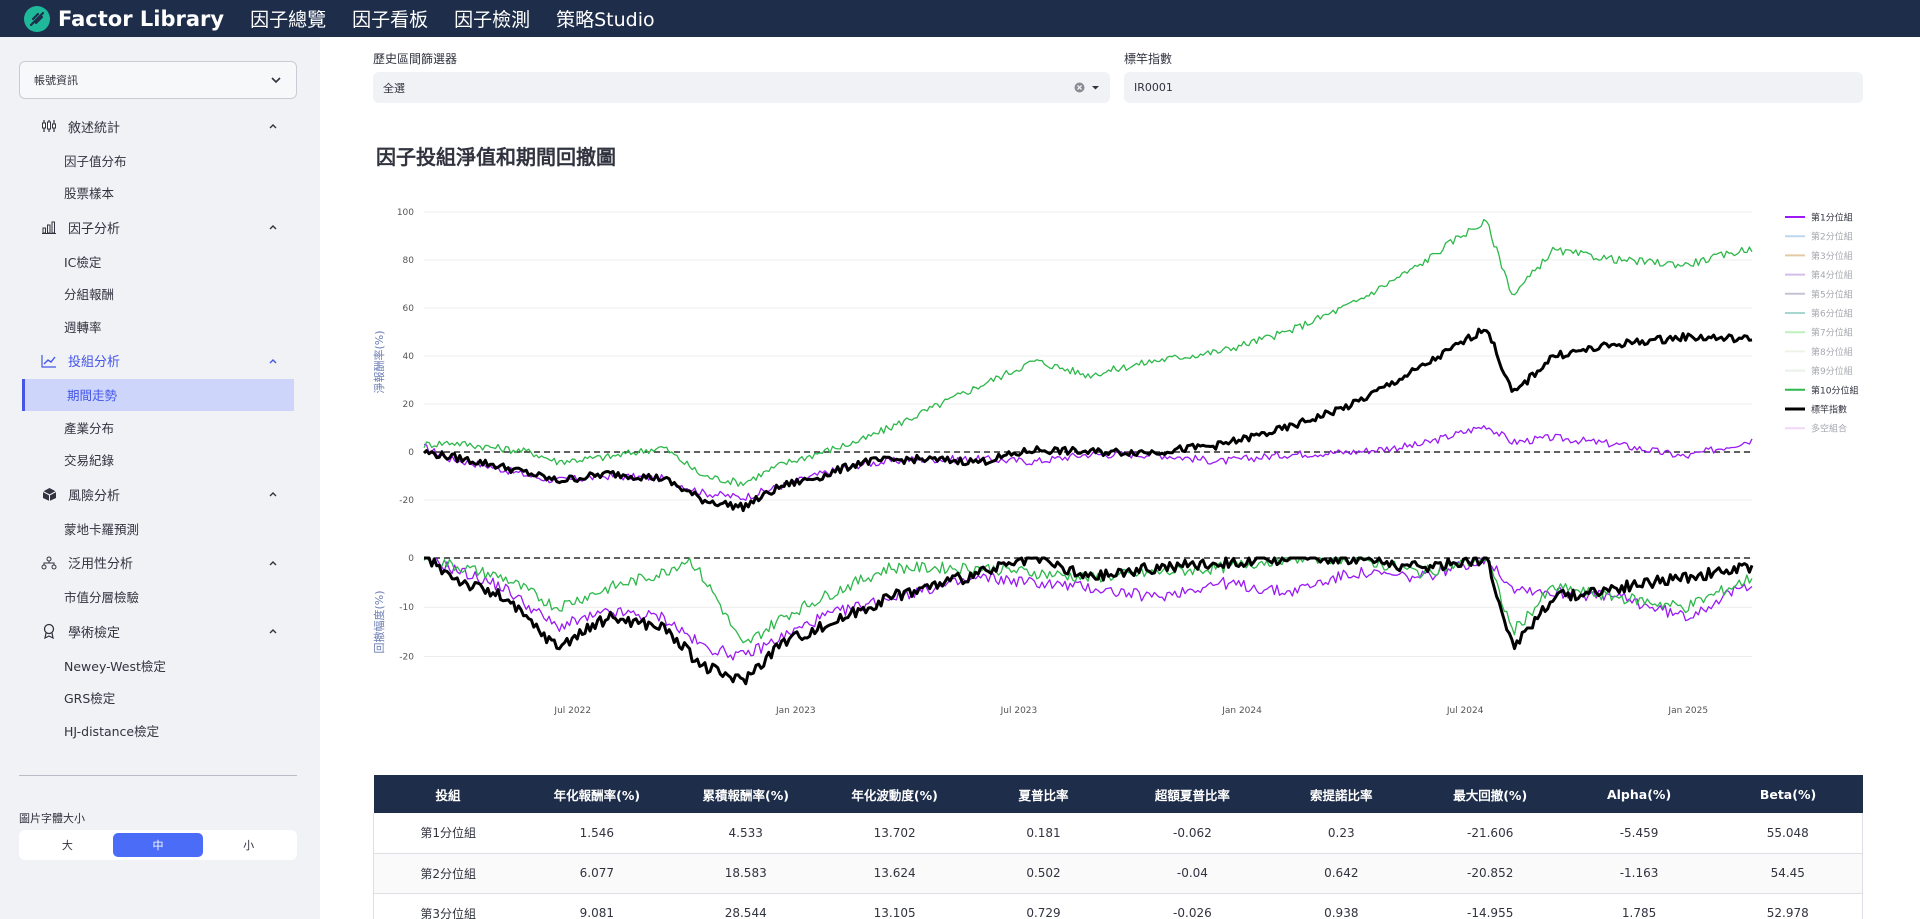  What do you see at coordinates (1341, 873) in the screenshot?
I see `table-cell: 0.642` at bounding box center [1341, 873].